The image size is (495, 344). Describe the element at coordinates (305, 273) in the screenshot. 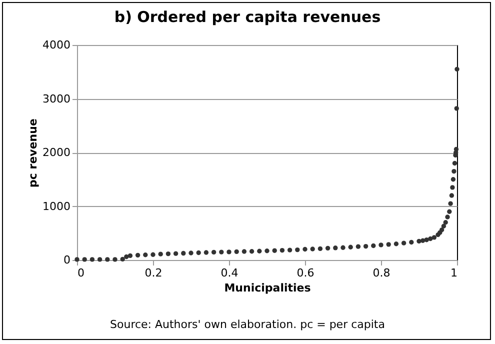

I see `x-tick-label: 0.6` at that location.